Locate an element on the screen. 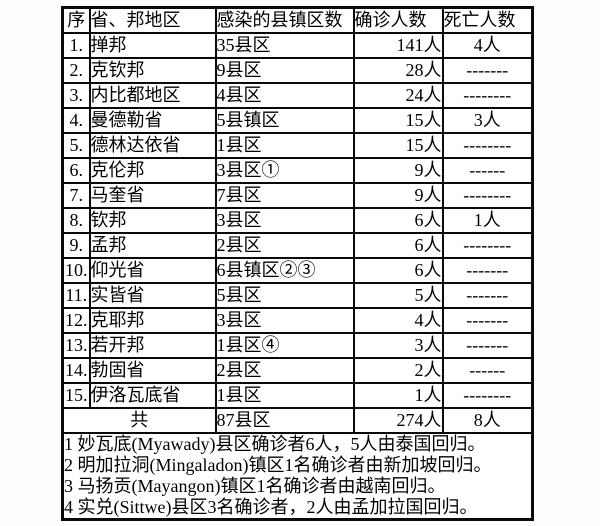 Image resolution: width=600 pixels, height=526 pixels. seq-cell: 8. is located at coordinates (76, 220).